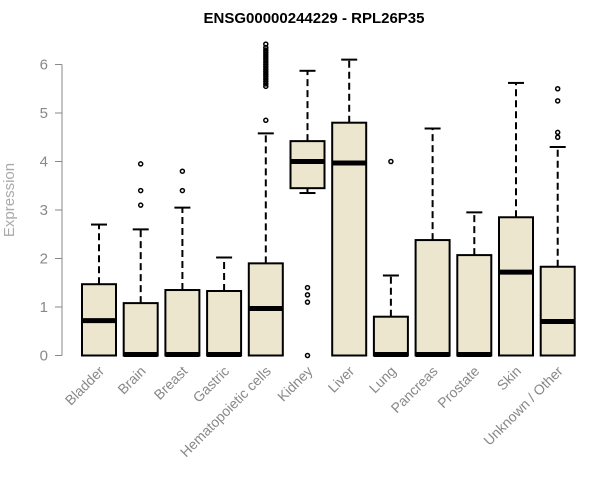  Describe the element at coordinates (44, 356) in the screenshot. I see `y-tick-label: 0` at that location.